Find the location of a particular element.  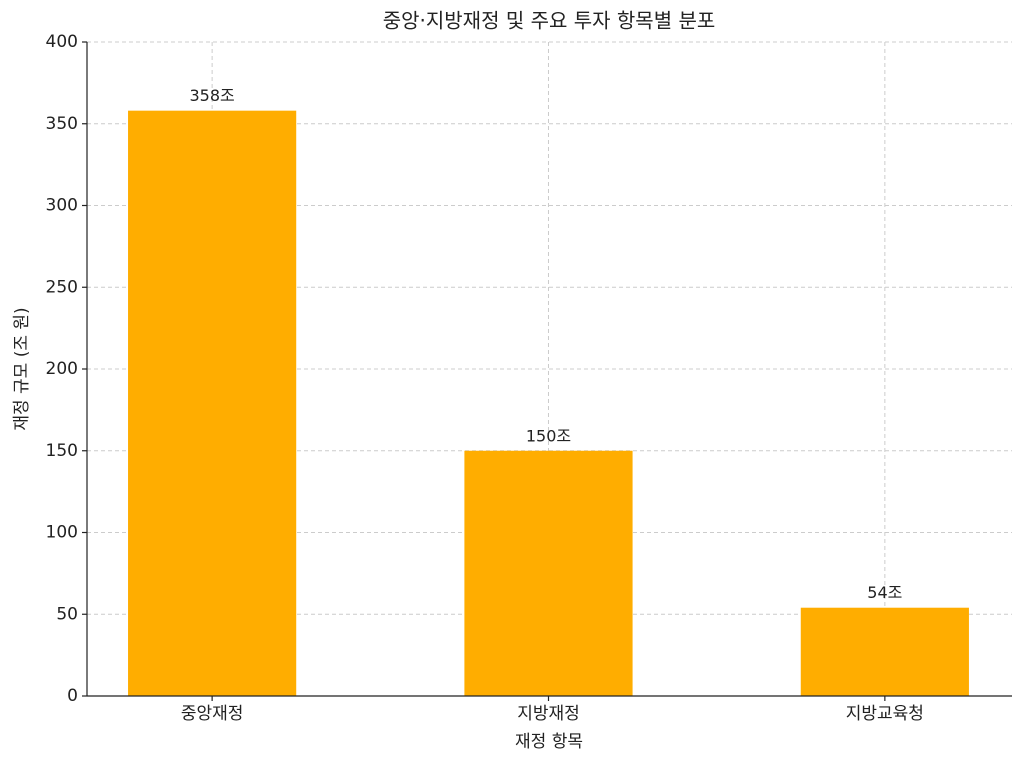

y-tick-label: 250 is located at coordinates (62, 287).